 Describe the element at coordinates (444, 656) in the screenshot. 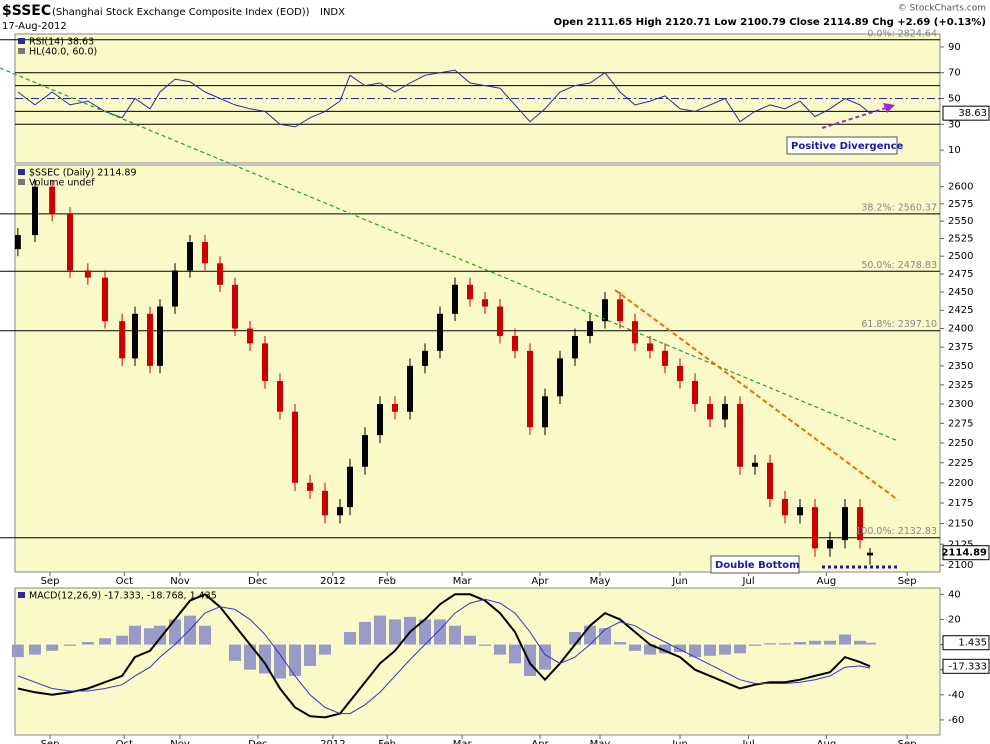

I see `signal-line` at that location.